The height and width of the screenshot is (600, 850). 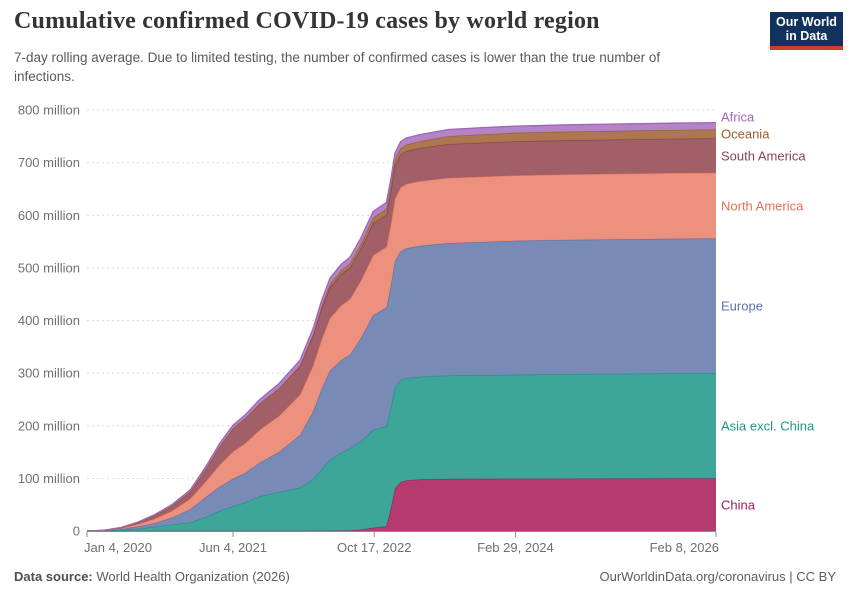 I want to click on owid-logo-line2: in Data, so click(x=806, y=36).